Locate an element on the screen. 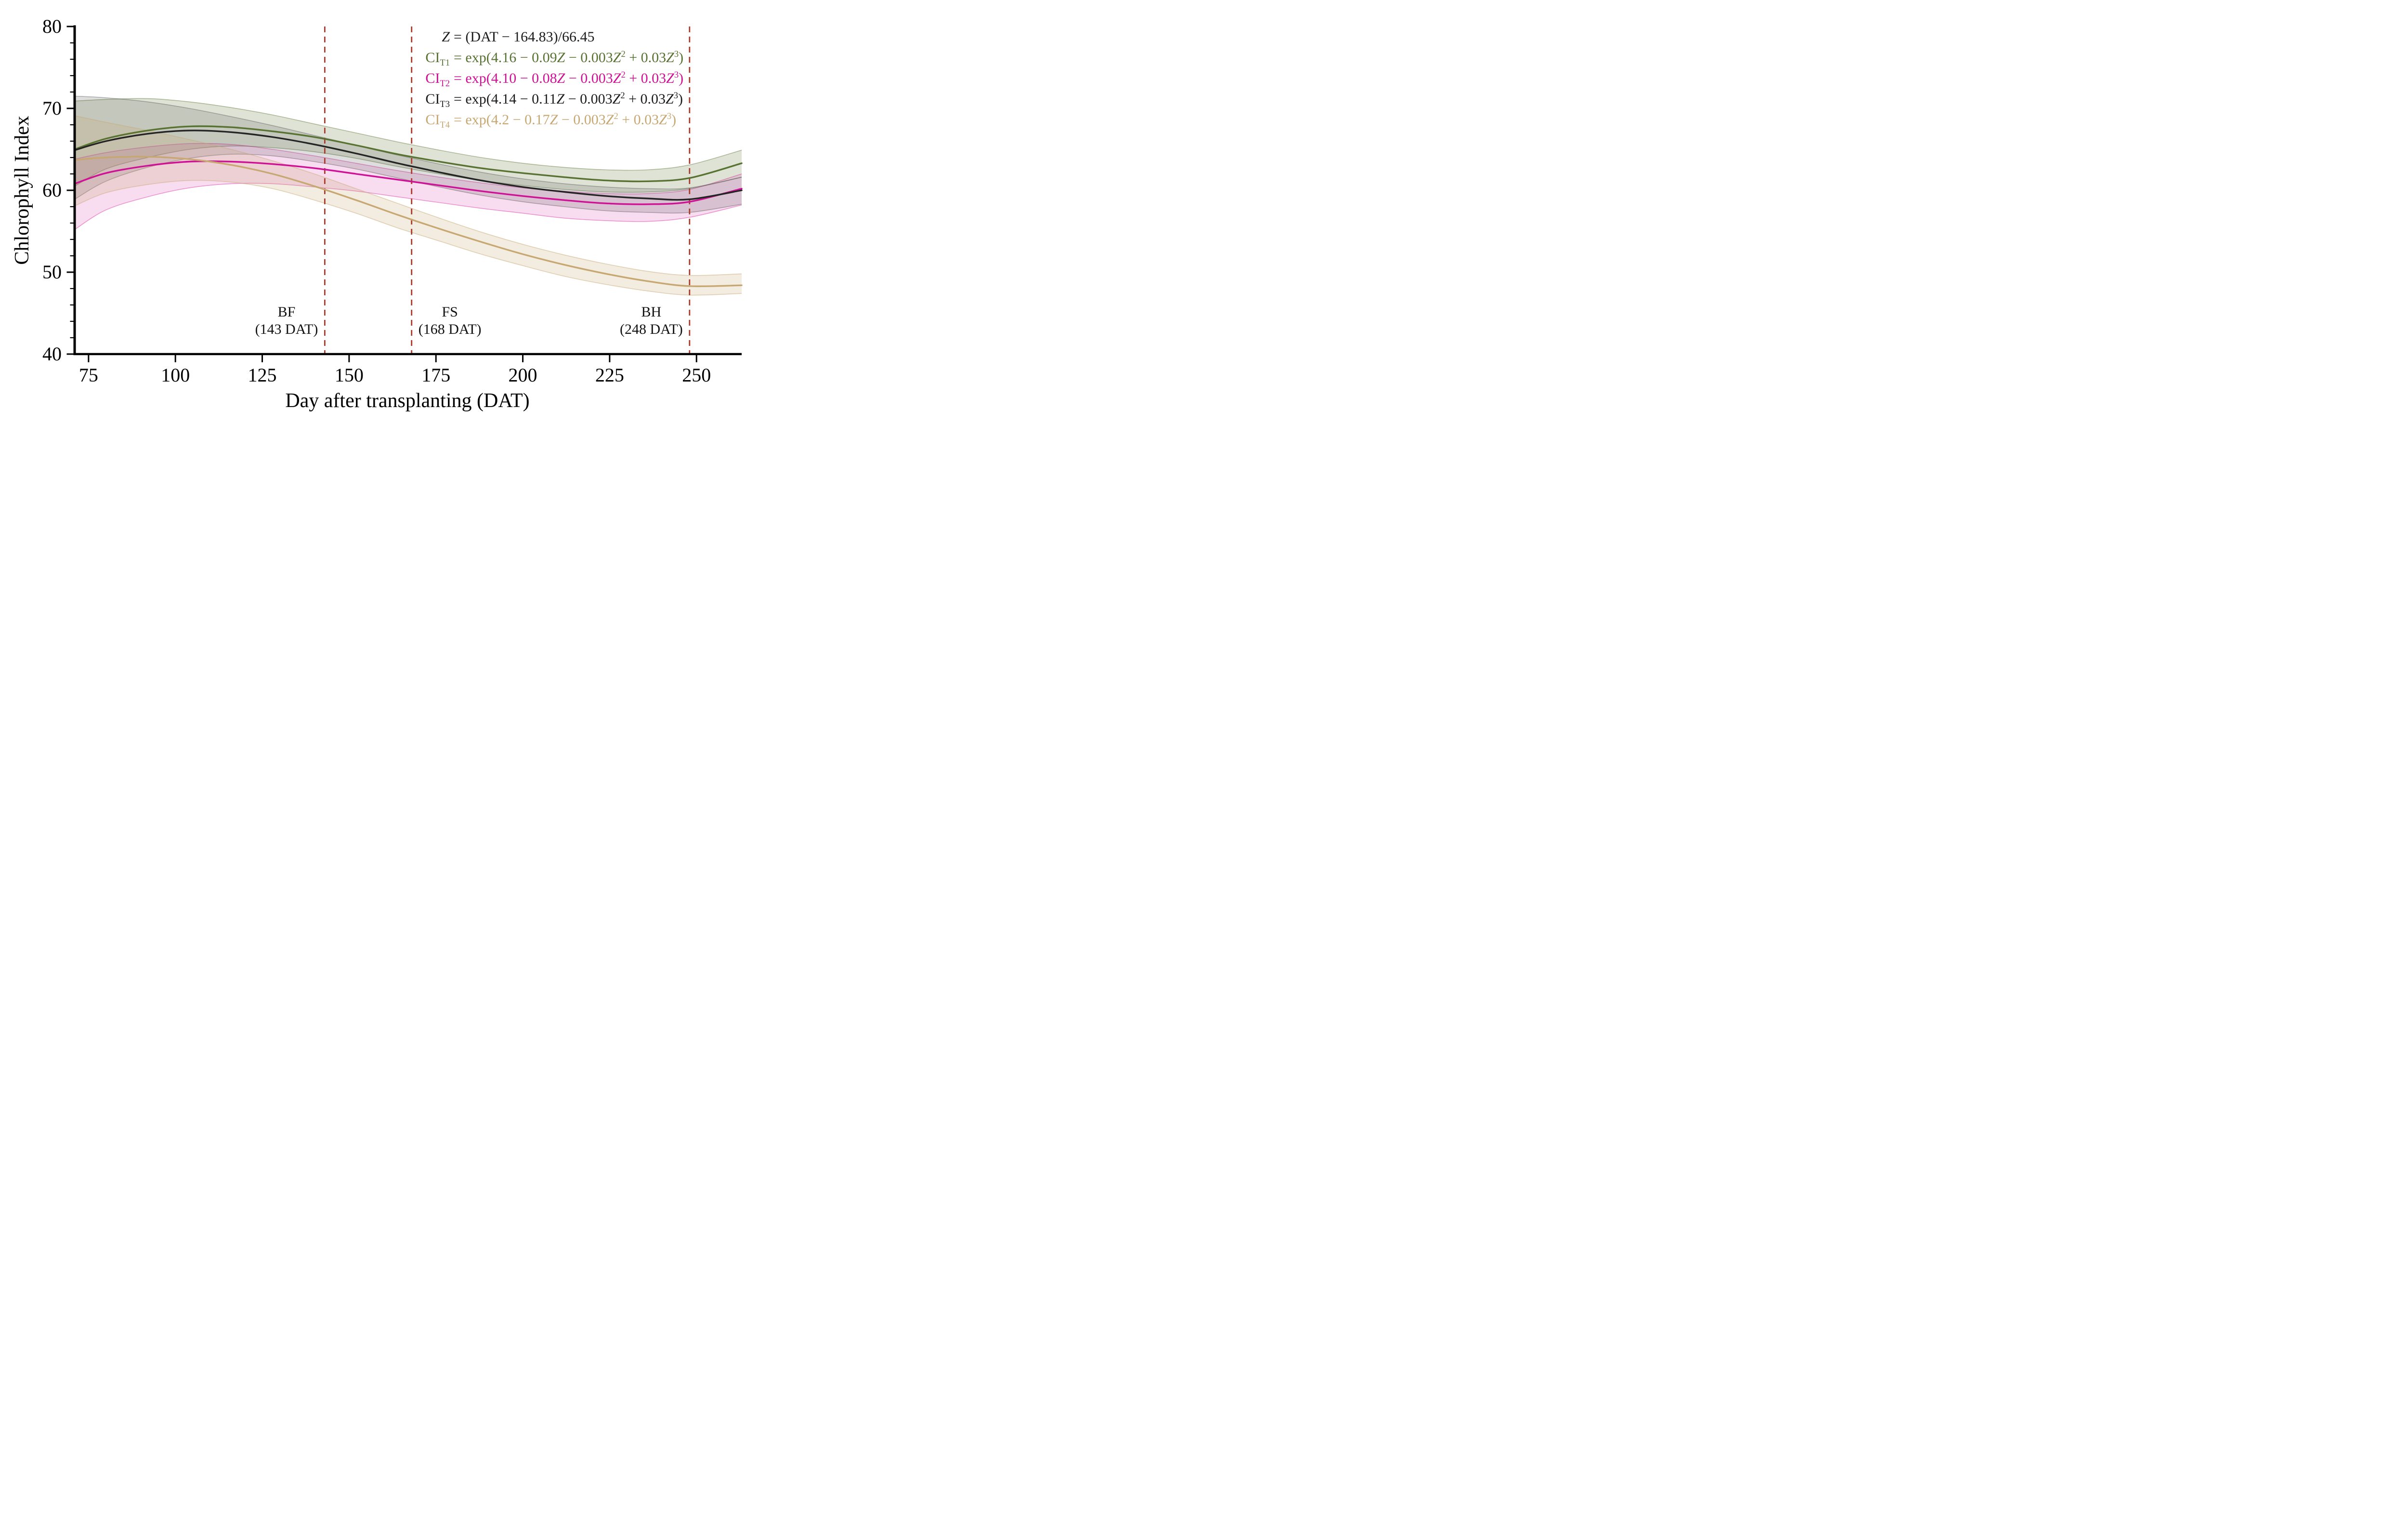  equation-text-segment: = exp(4.10 − 0.08 is located at coordinates (505, 78).